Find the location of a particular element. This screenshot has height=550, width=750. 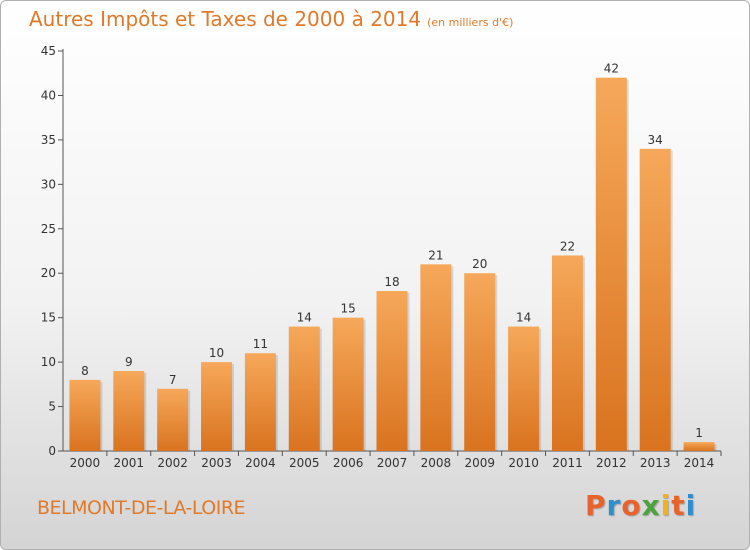

bar-value-label: 18 is located at coordinates (391, 282).